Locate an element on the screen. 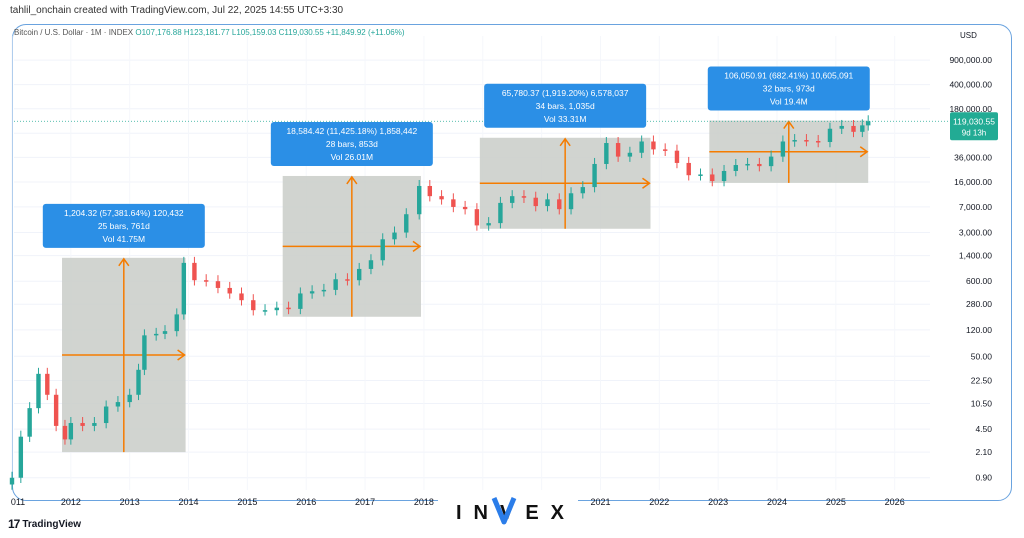  y-tick-label: 7,000.00 is located at coordinates (975, 207).